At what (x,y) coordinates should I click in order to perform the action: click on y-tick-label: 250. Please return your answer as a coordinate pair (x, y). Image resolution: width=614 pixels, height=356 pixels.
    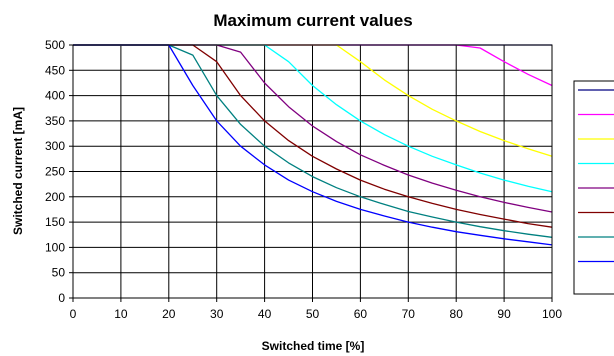
    Looking at the image, I should click on (55, 172).